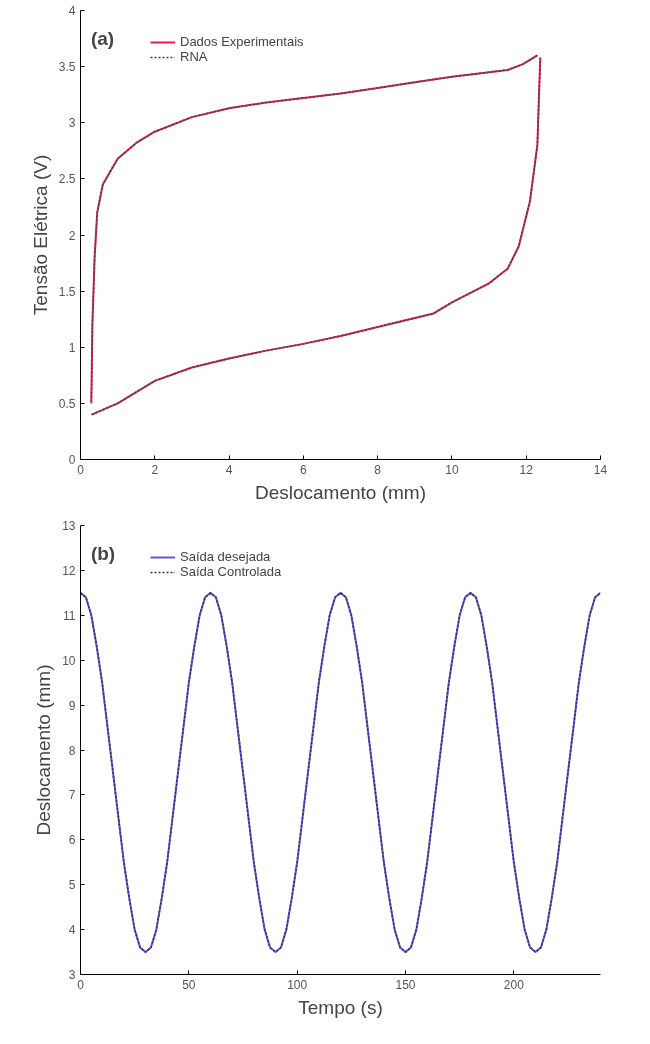 Image resolution: width=650 pixels, height=1044 pixels. I want to click on x-tick-label: 4, so click(229, 469).